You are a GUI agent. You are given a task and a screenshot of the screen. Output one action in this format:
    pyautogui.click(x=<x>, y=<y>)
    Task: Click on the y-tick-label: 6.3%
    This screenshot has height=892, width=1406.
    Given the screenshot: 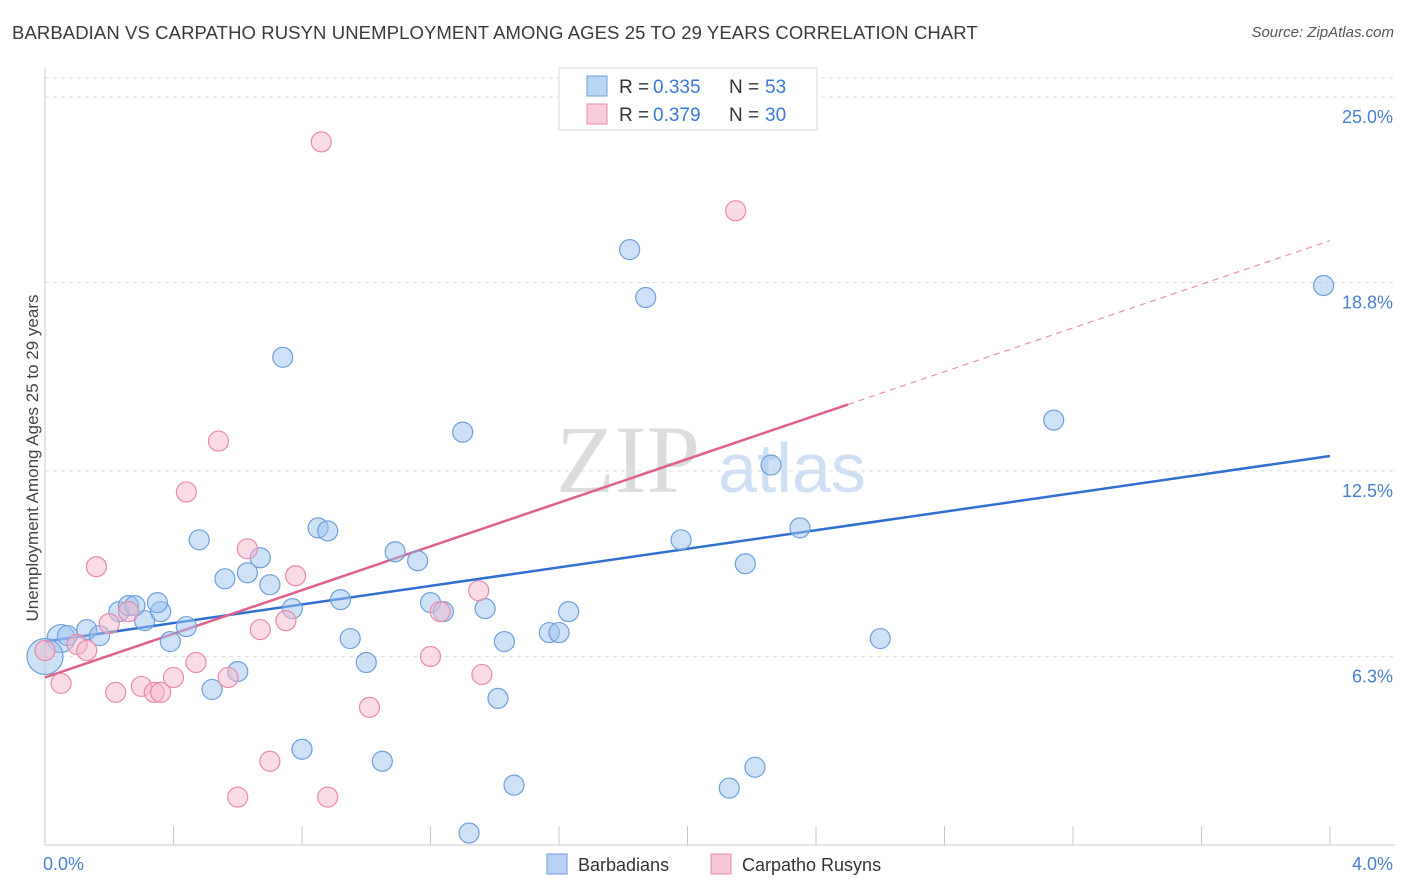 What is the action you would take?
    pyautogui.click(x=1372, y=677)
    